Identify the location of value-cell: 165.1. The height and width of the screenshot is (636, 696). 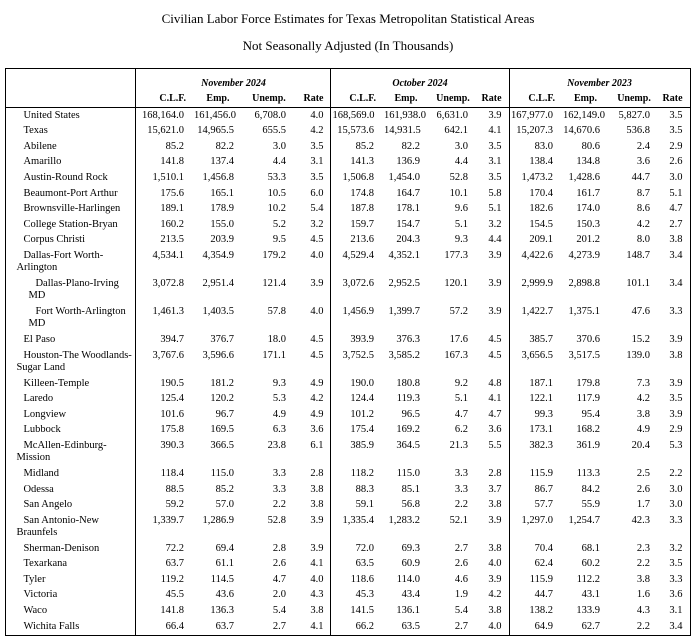
(222, 193).